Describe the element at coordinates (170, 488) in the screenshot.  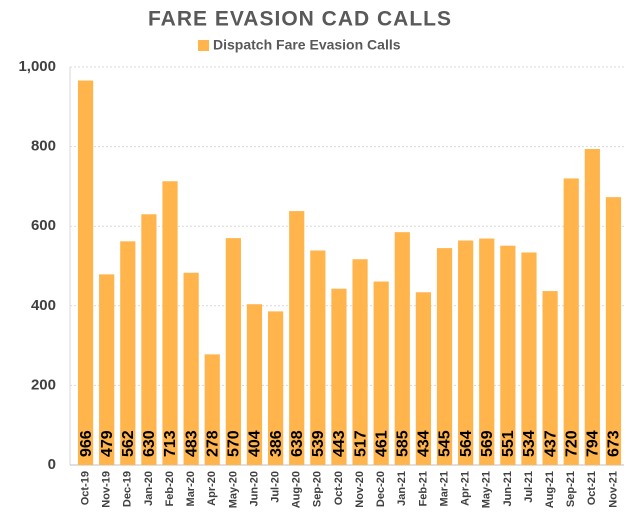
I see `x-tick-label: Feb-20` at that location.